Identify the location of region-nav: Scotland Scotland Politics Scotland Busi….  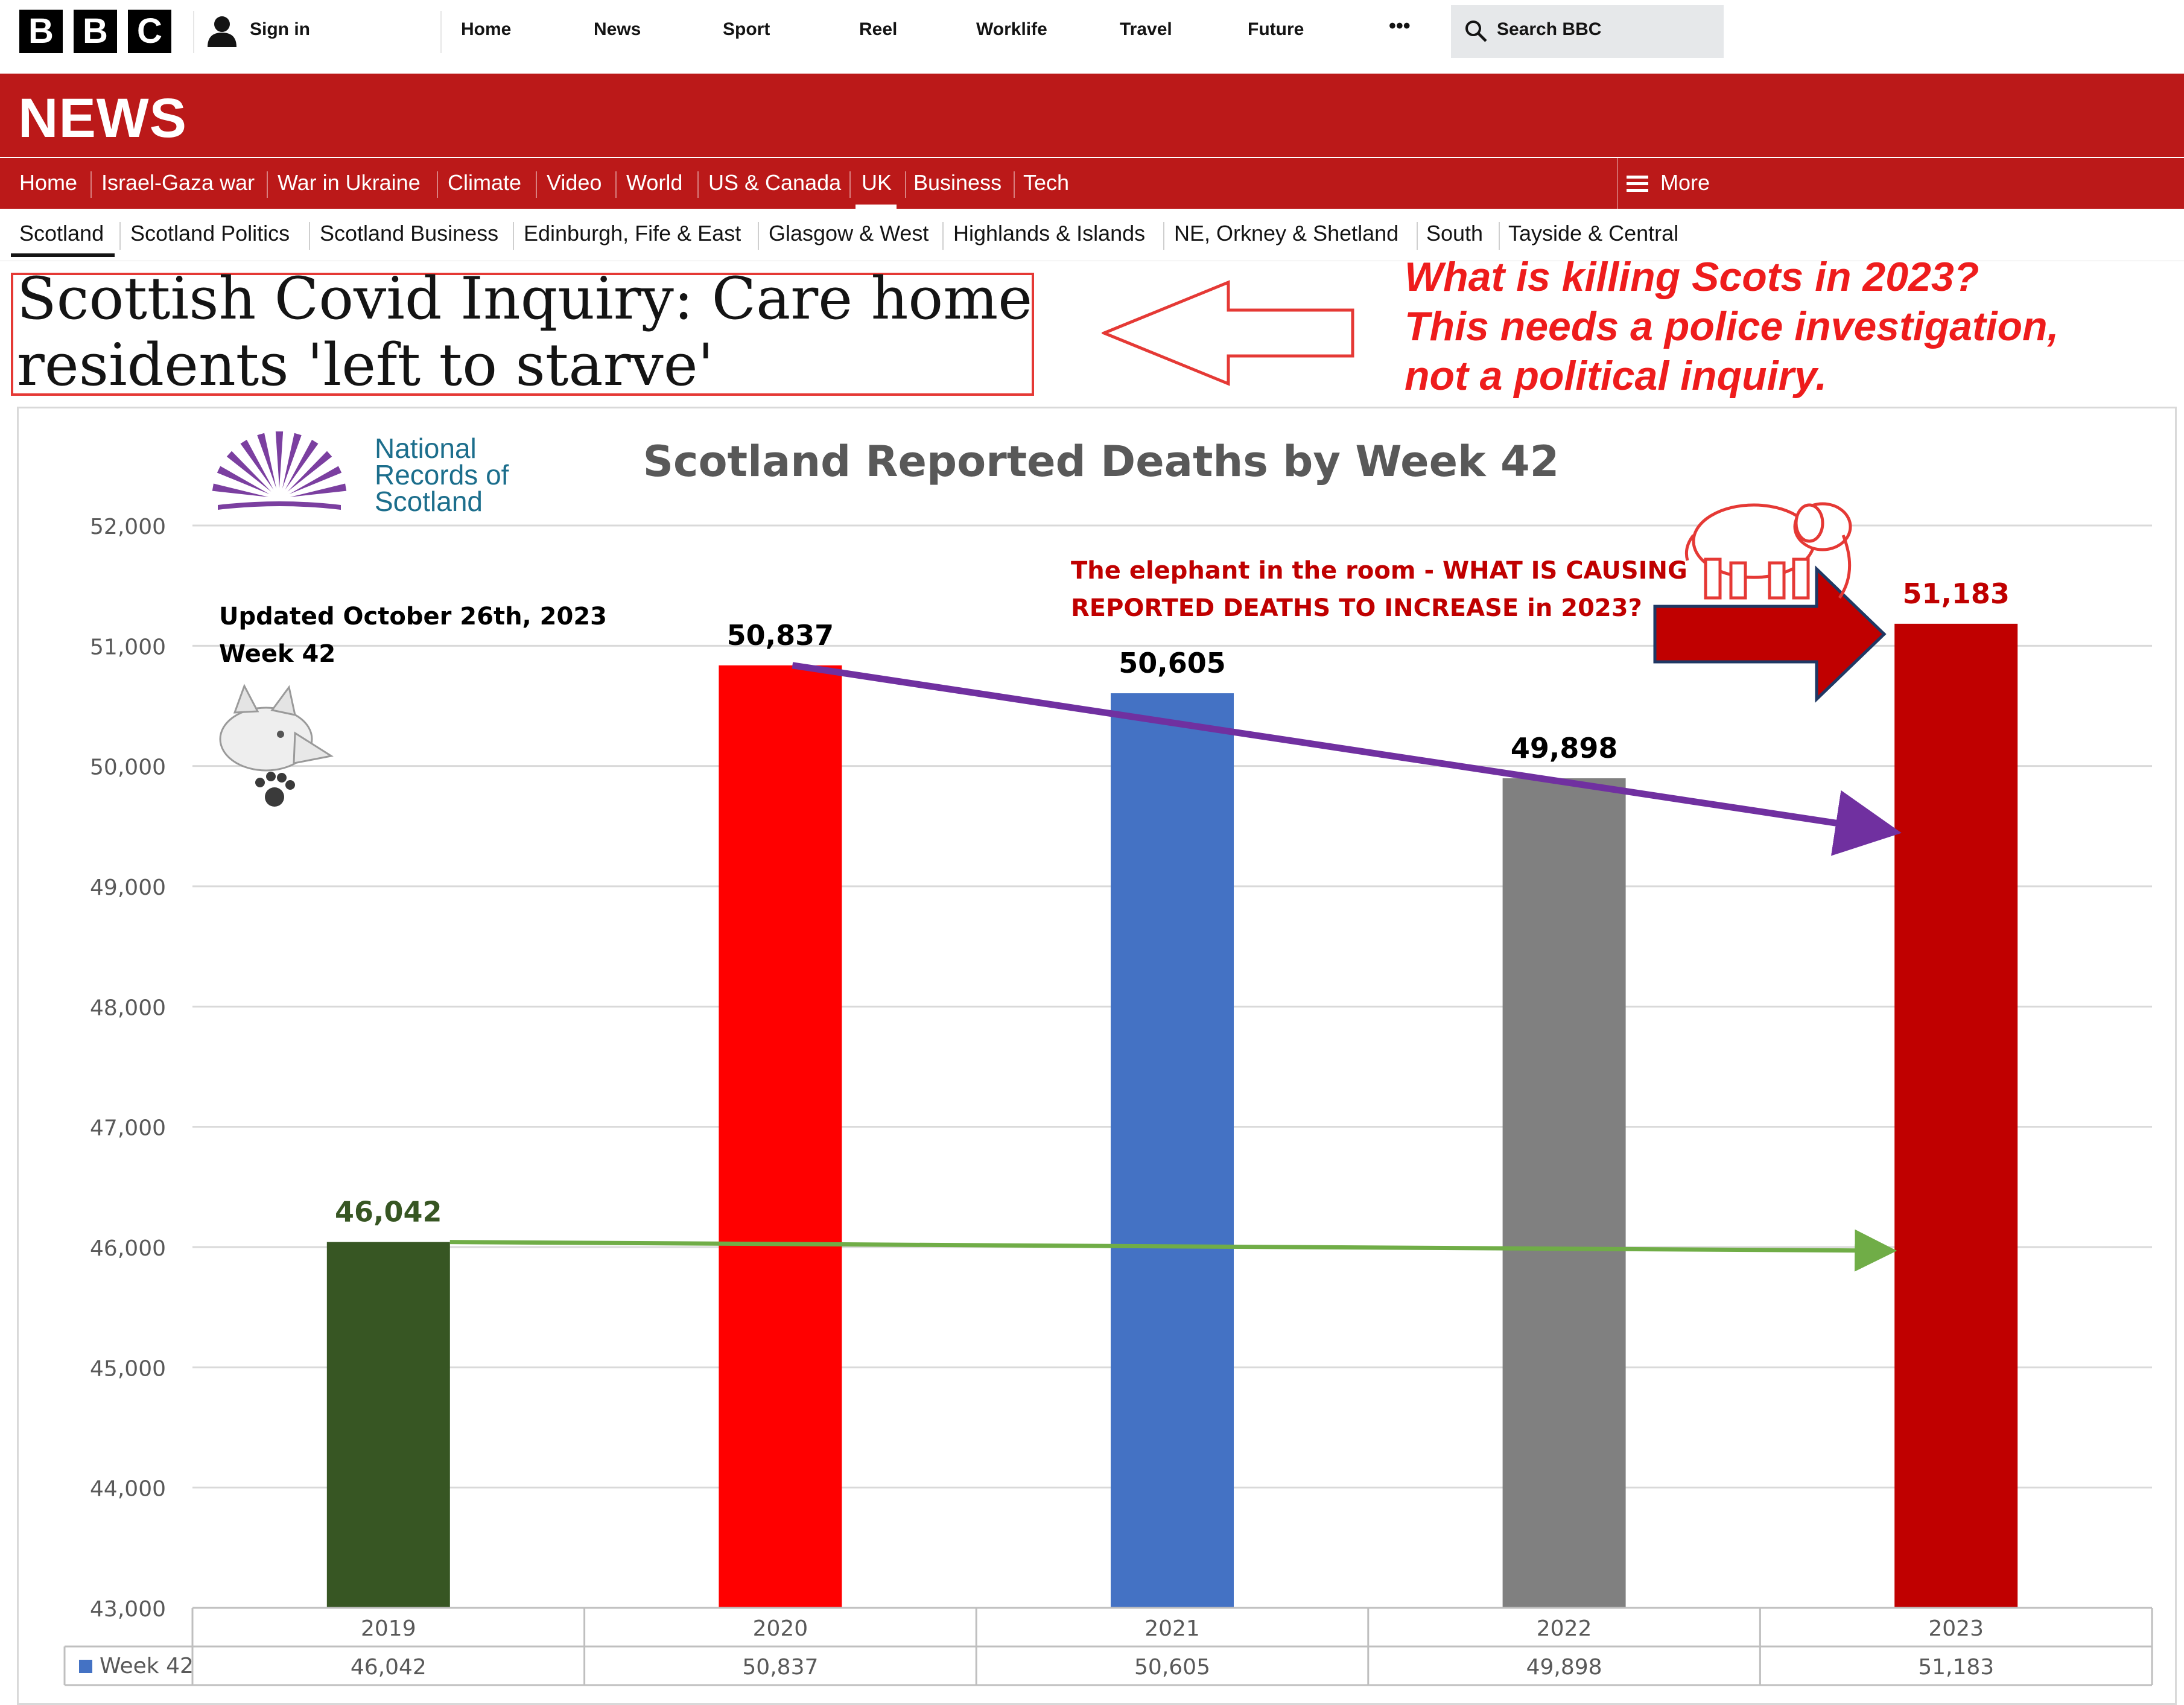
(1092, 236).